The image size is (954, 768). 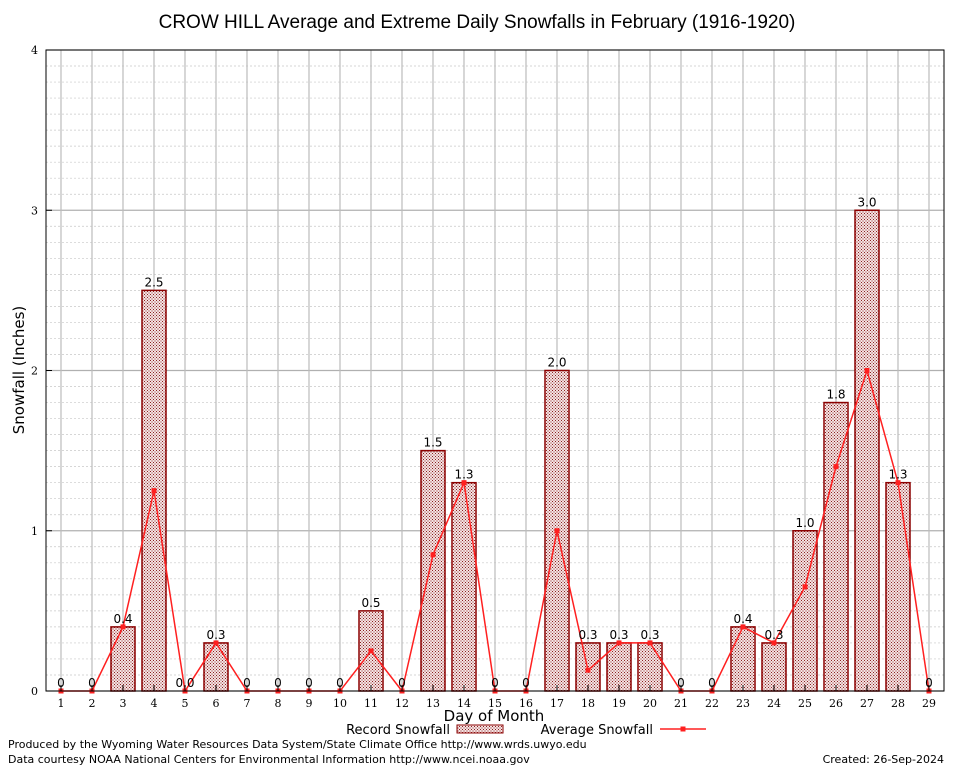 I want to click on x-tick-label: 9, so click(x=309, y=703).